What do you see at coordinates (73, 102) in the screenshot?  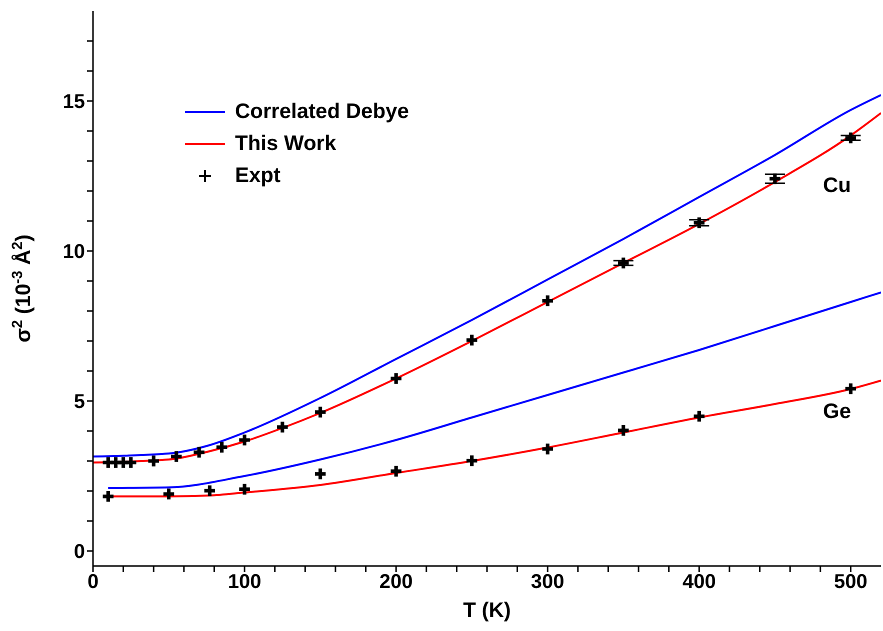 I see `y-tick-label: 15` at bounding box center [73, 102].